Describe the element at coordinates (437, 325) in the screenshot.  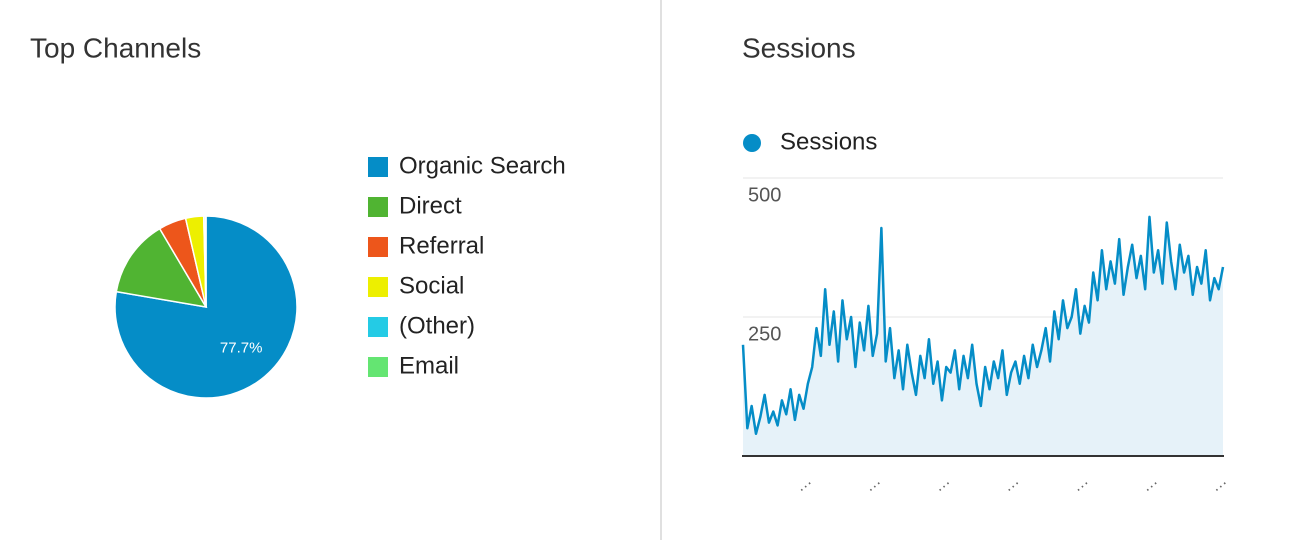
I see `legend-label: (Other)` at that location.